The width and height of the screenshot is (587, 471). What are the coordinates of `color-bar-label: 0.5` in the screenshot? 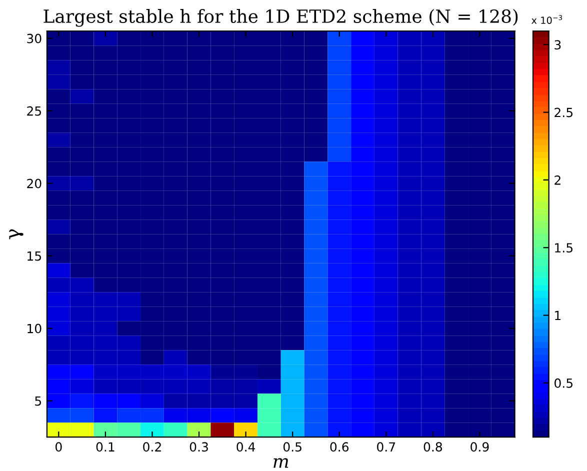 It's located at (563, 383).